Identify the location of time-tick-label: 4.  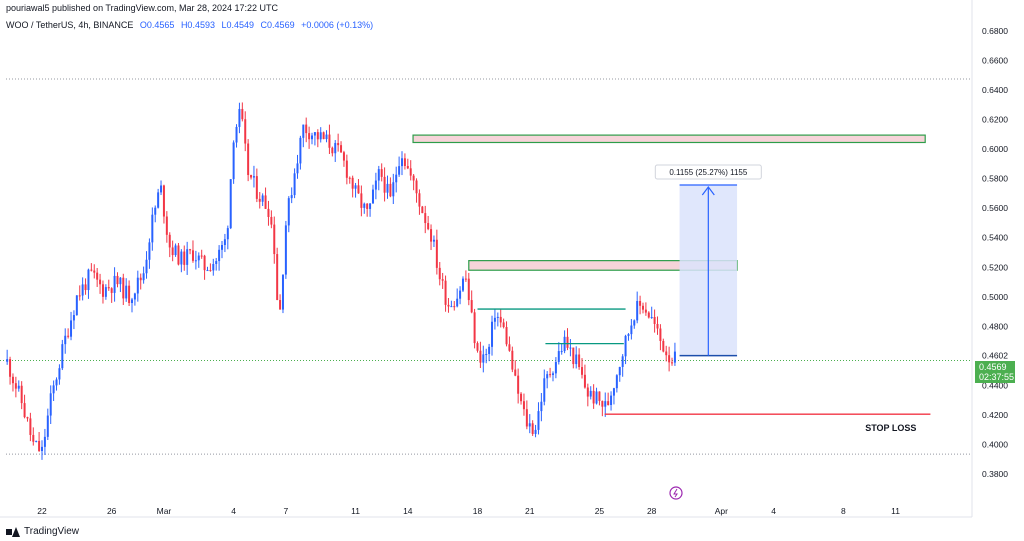
(773, 511).